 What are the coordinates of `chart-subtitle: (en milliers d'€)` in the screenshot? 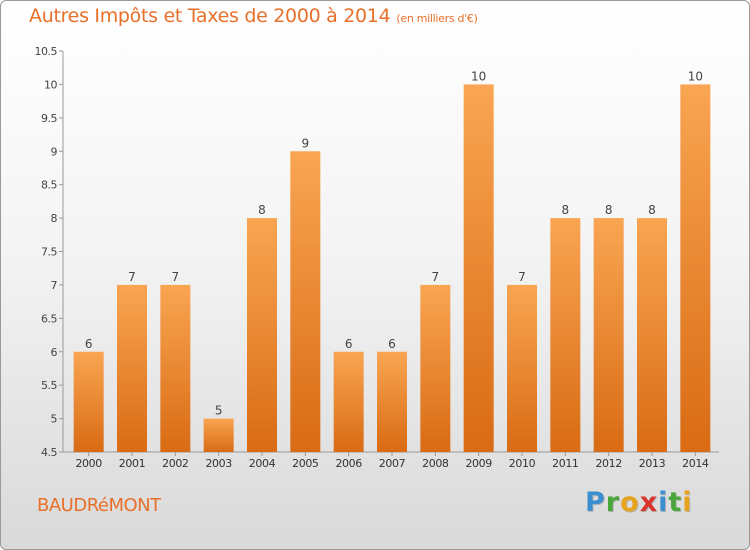 It's located at (437, 18).